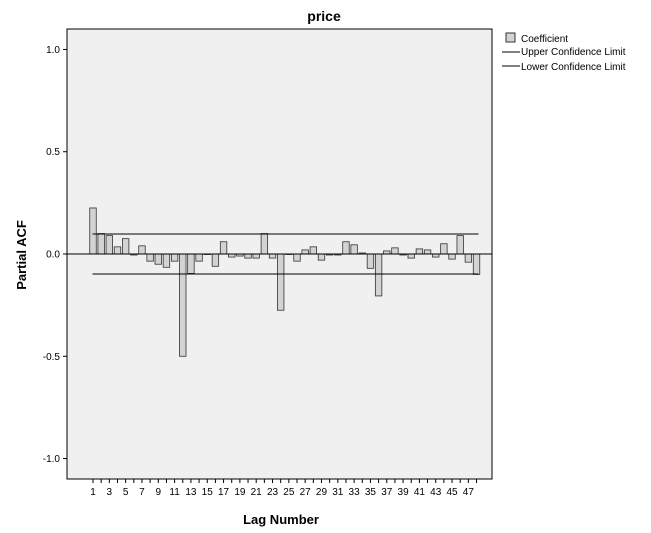  I want to click on x-tick-label: 41, so click(420, 492).